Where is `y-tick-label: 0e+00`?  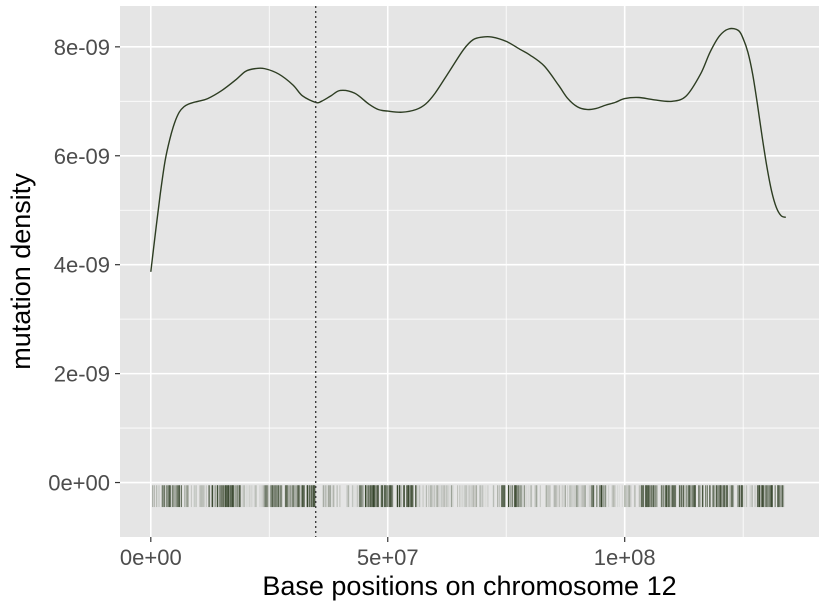
y-tick-label: 0e+00 is located at coordinates (79, 483).